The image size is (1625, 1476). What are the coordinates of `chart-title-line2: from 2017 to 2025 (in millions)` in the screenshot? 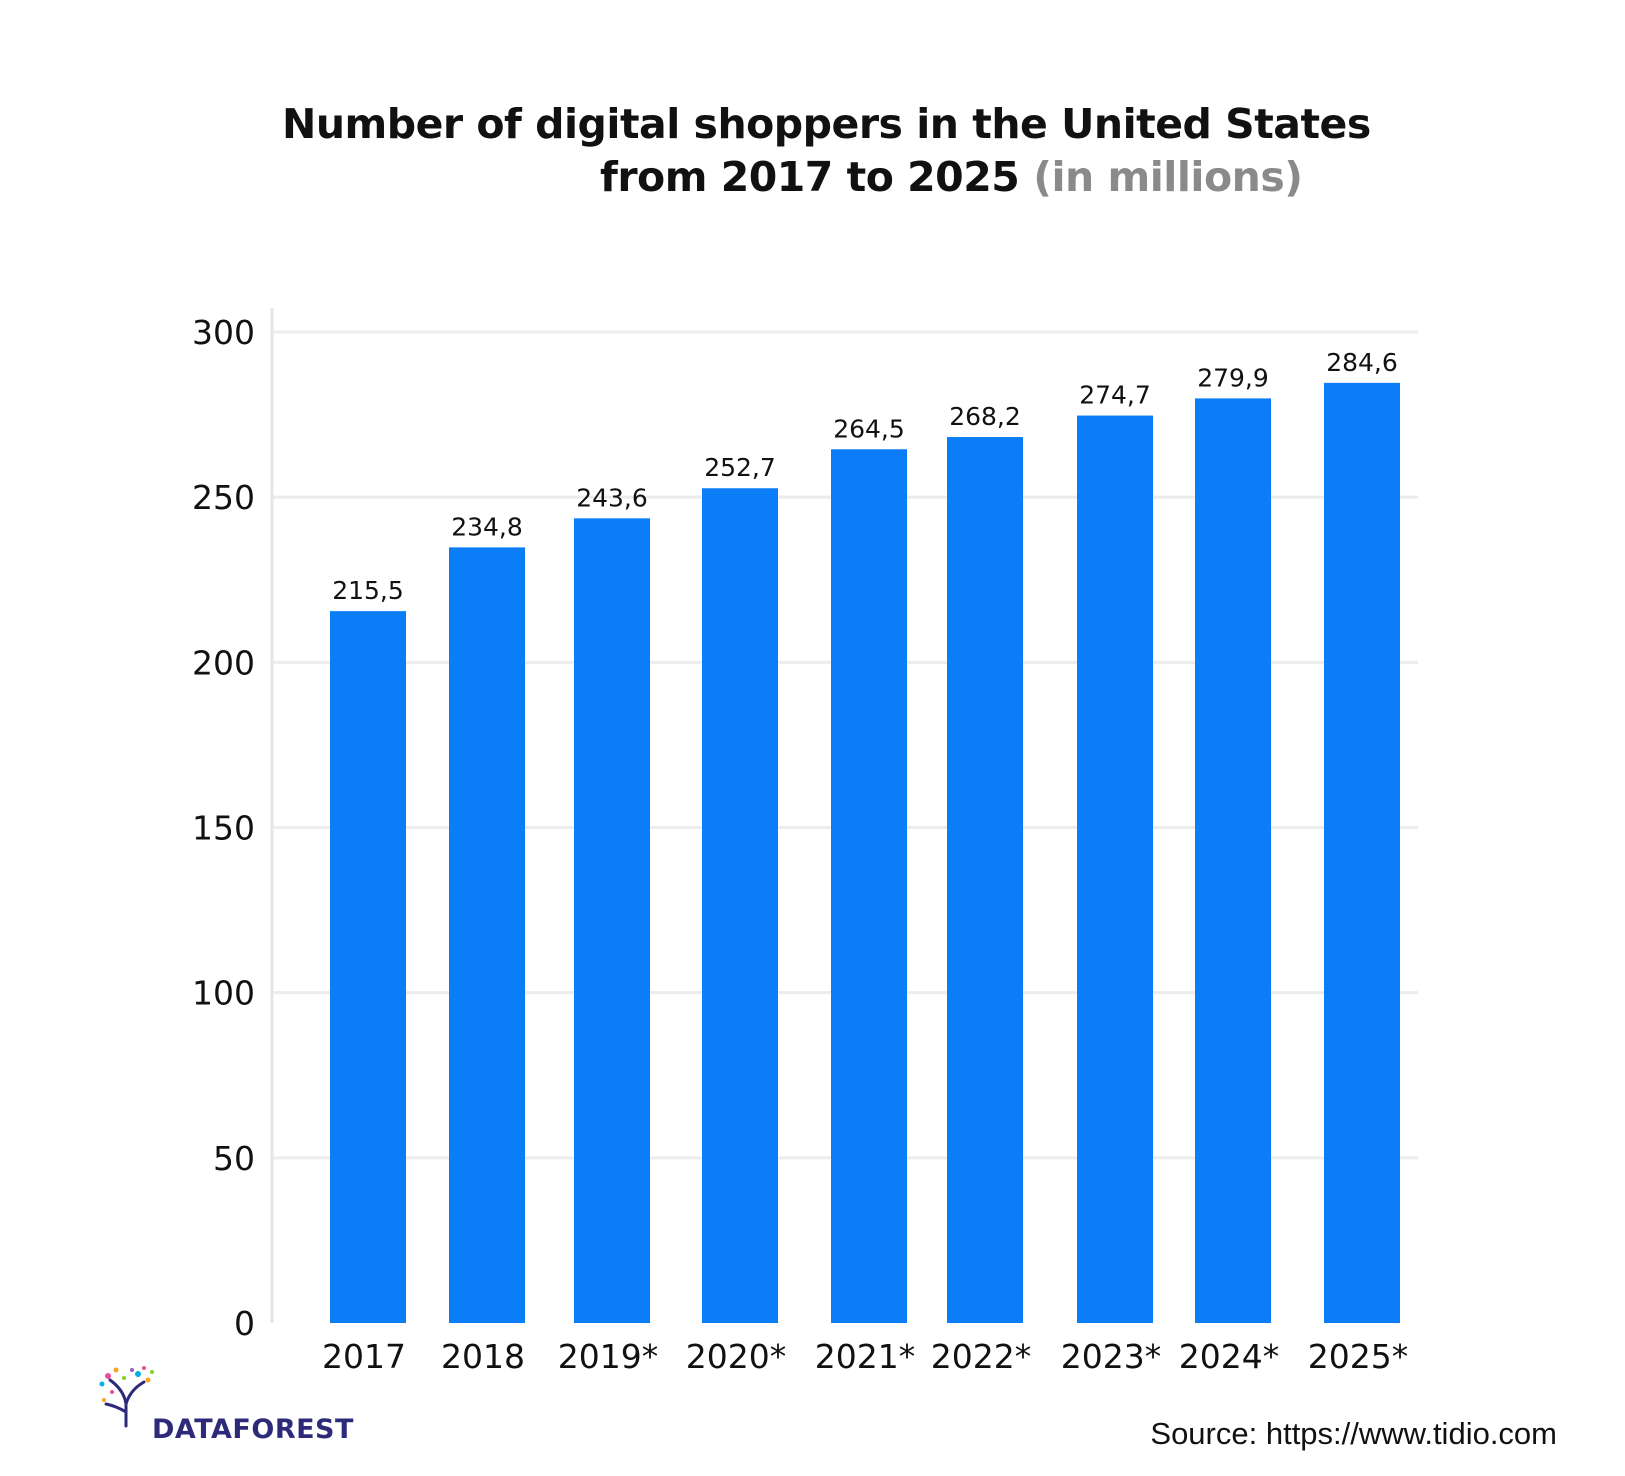 It's located at (951, 177).